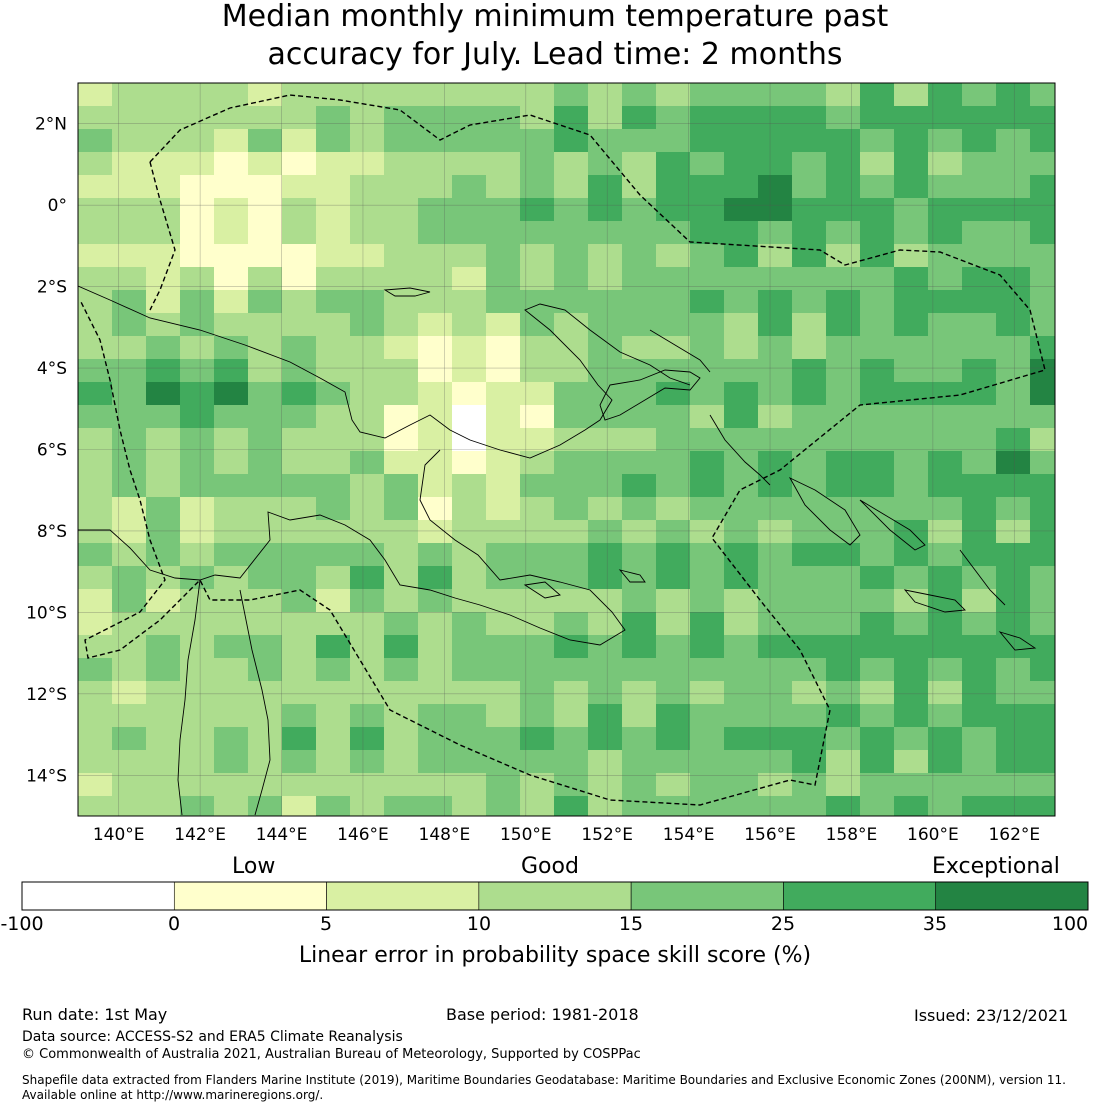  What do you see at coordinates (51, 125) in the screenshot?
I see `latitude-tick-label: 2°N` at bounding box center [51, 125].